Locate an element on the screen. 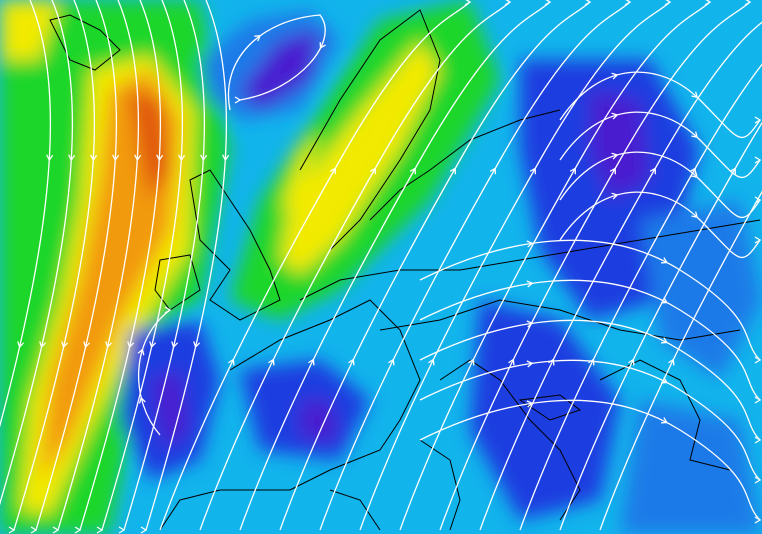  blue-zone-southeast is located at coordinates (691, 467).